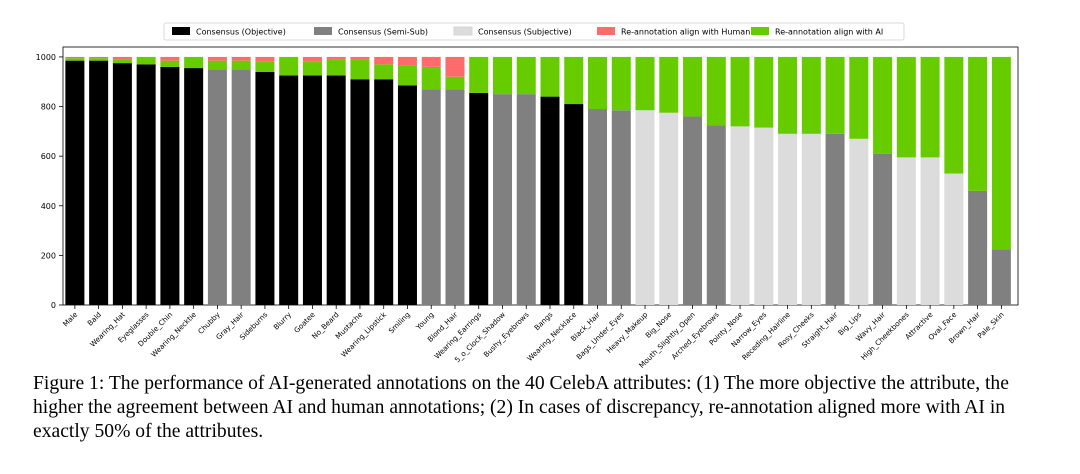 The width and height of the screenshot is (1080, 474). I want to click on y-tick-label: 400, so click(48, 206).